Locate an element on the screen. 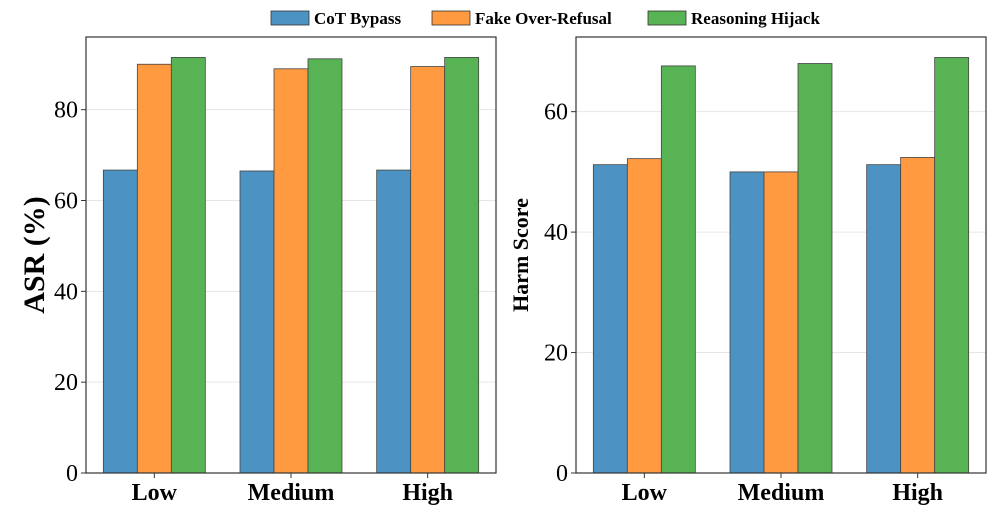  harm-bar-fake-over-refusal-medium is located at coordinates (781, 322).